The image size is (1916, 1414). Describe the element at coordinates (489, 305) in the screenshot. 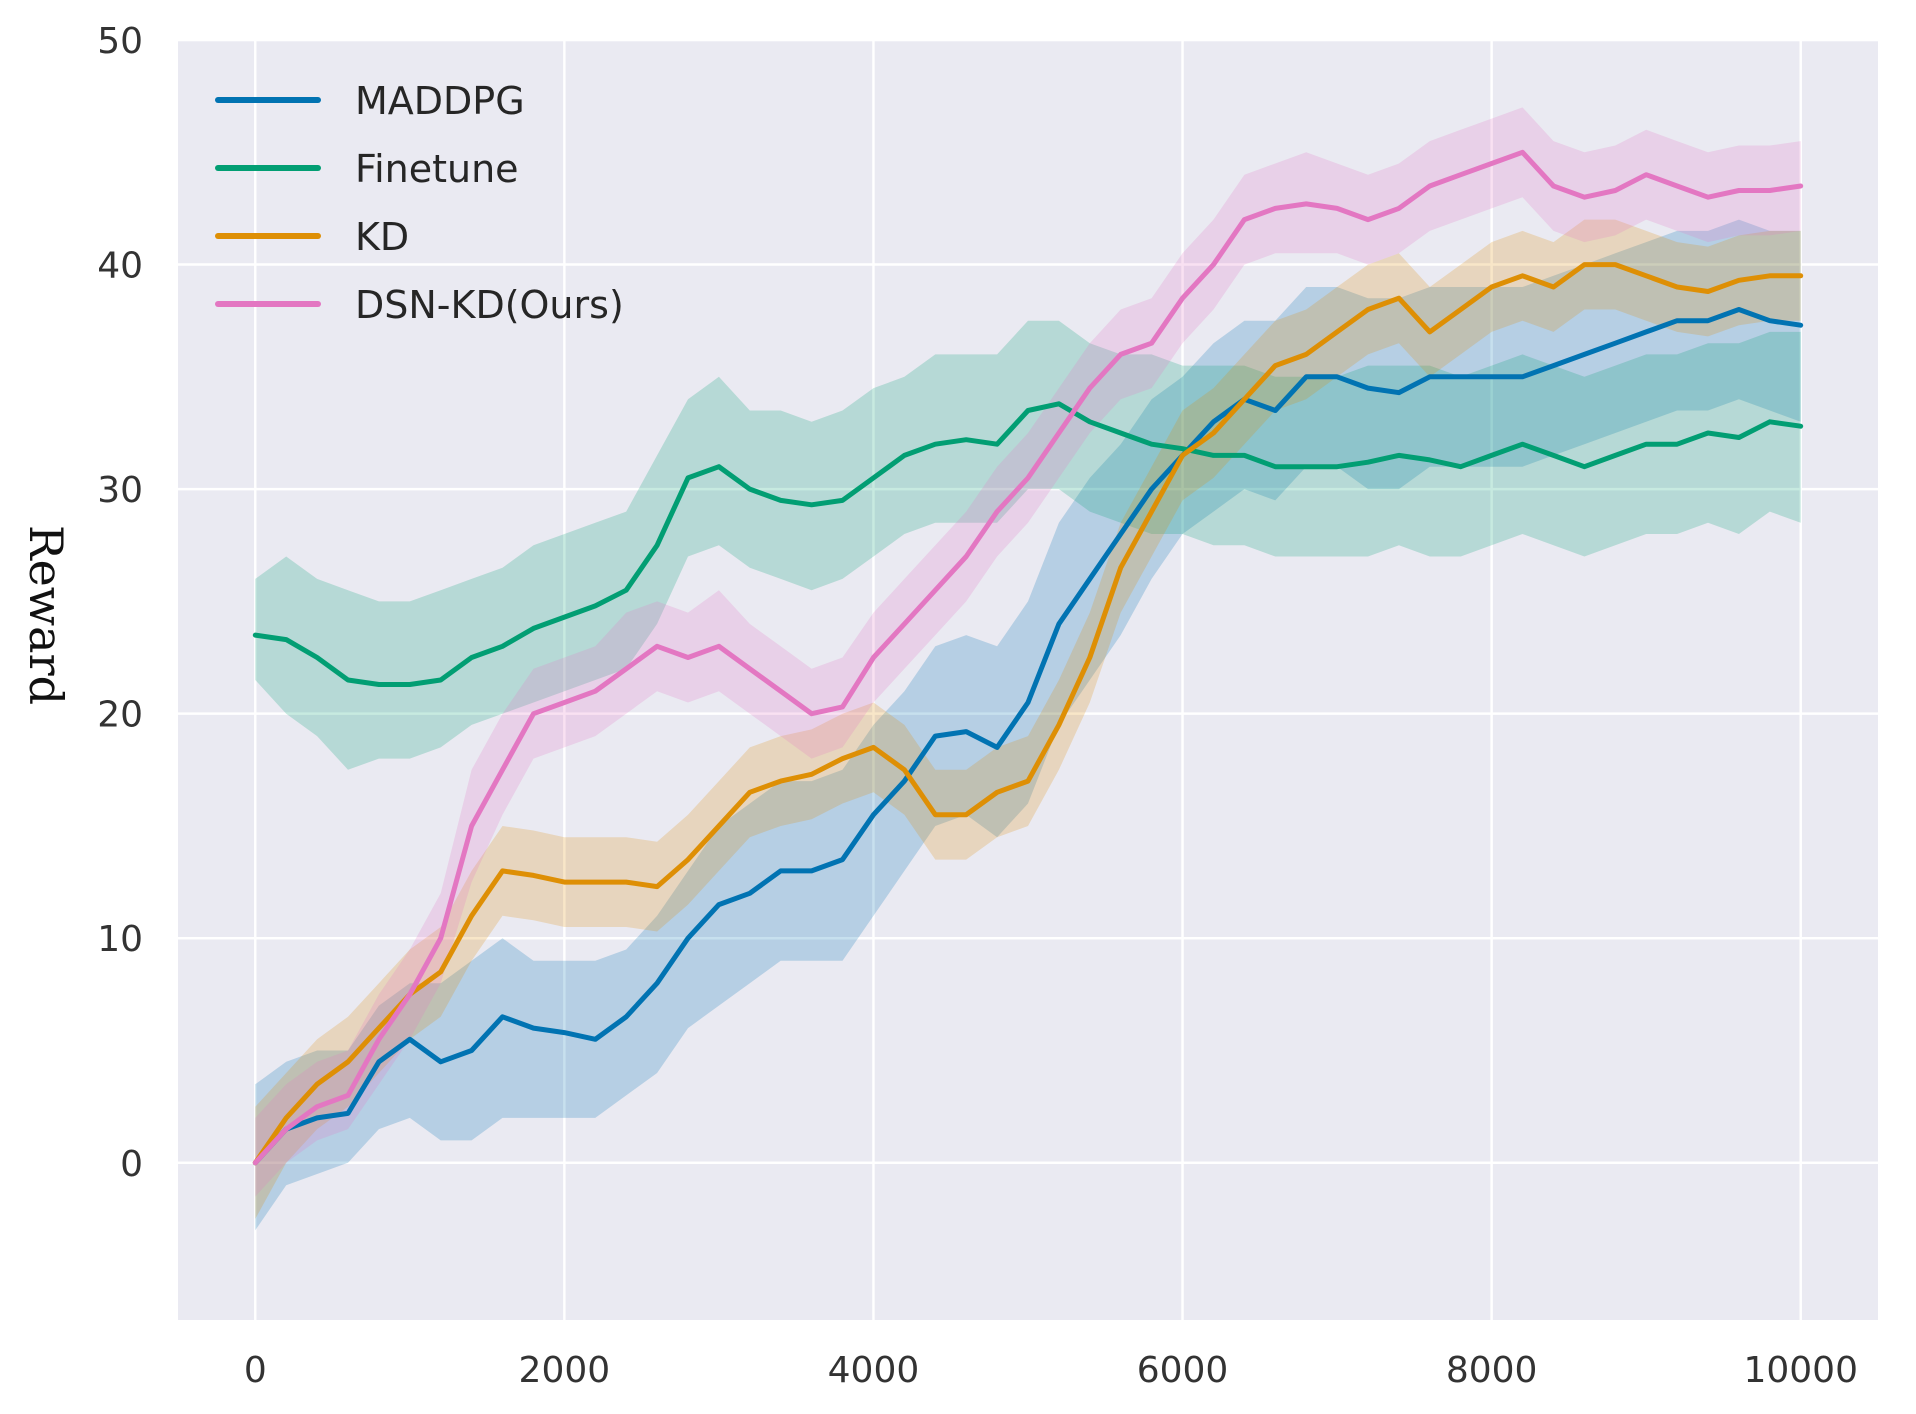

I see `legend-label: DSN-KD(Ours)` at that location.